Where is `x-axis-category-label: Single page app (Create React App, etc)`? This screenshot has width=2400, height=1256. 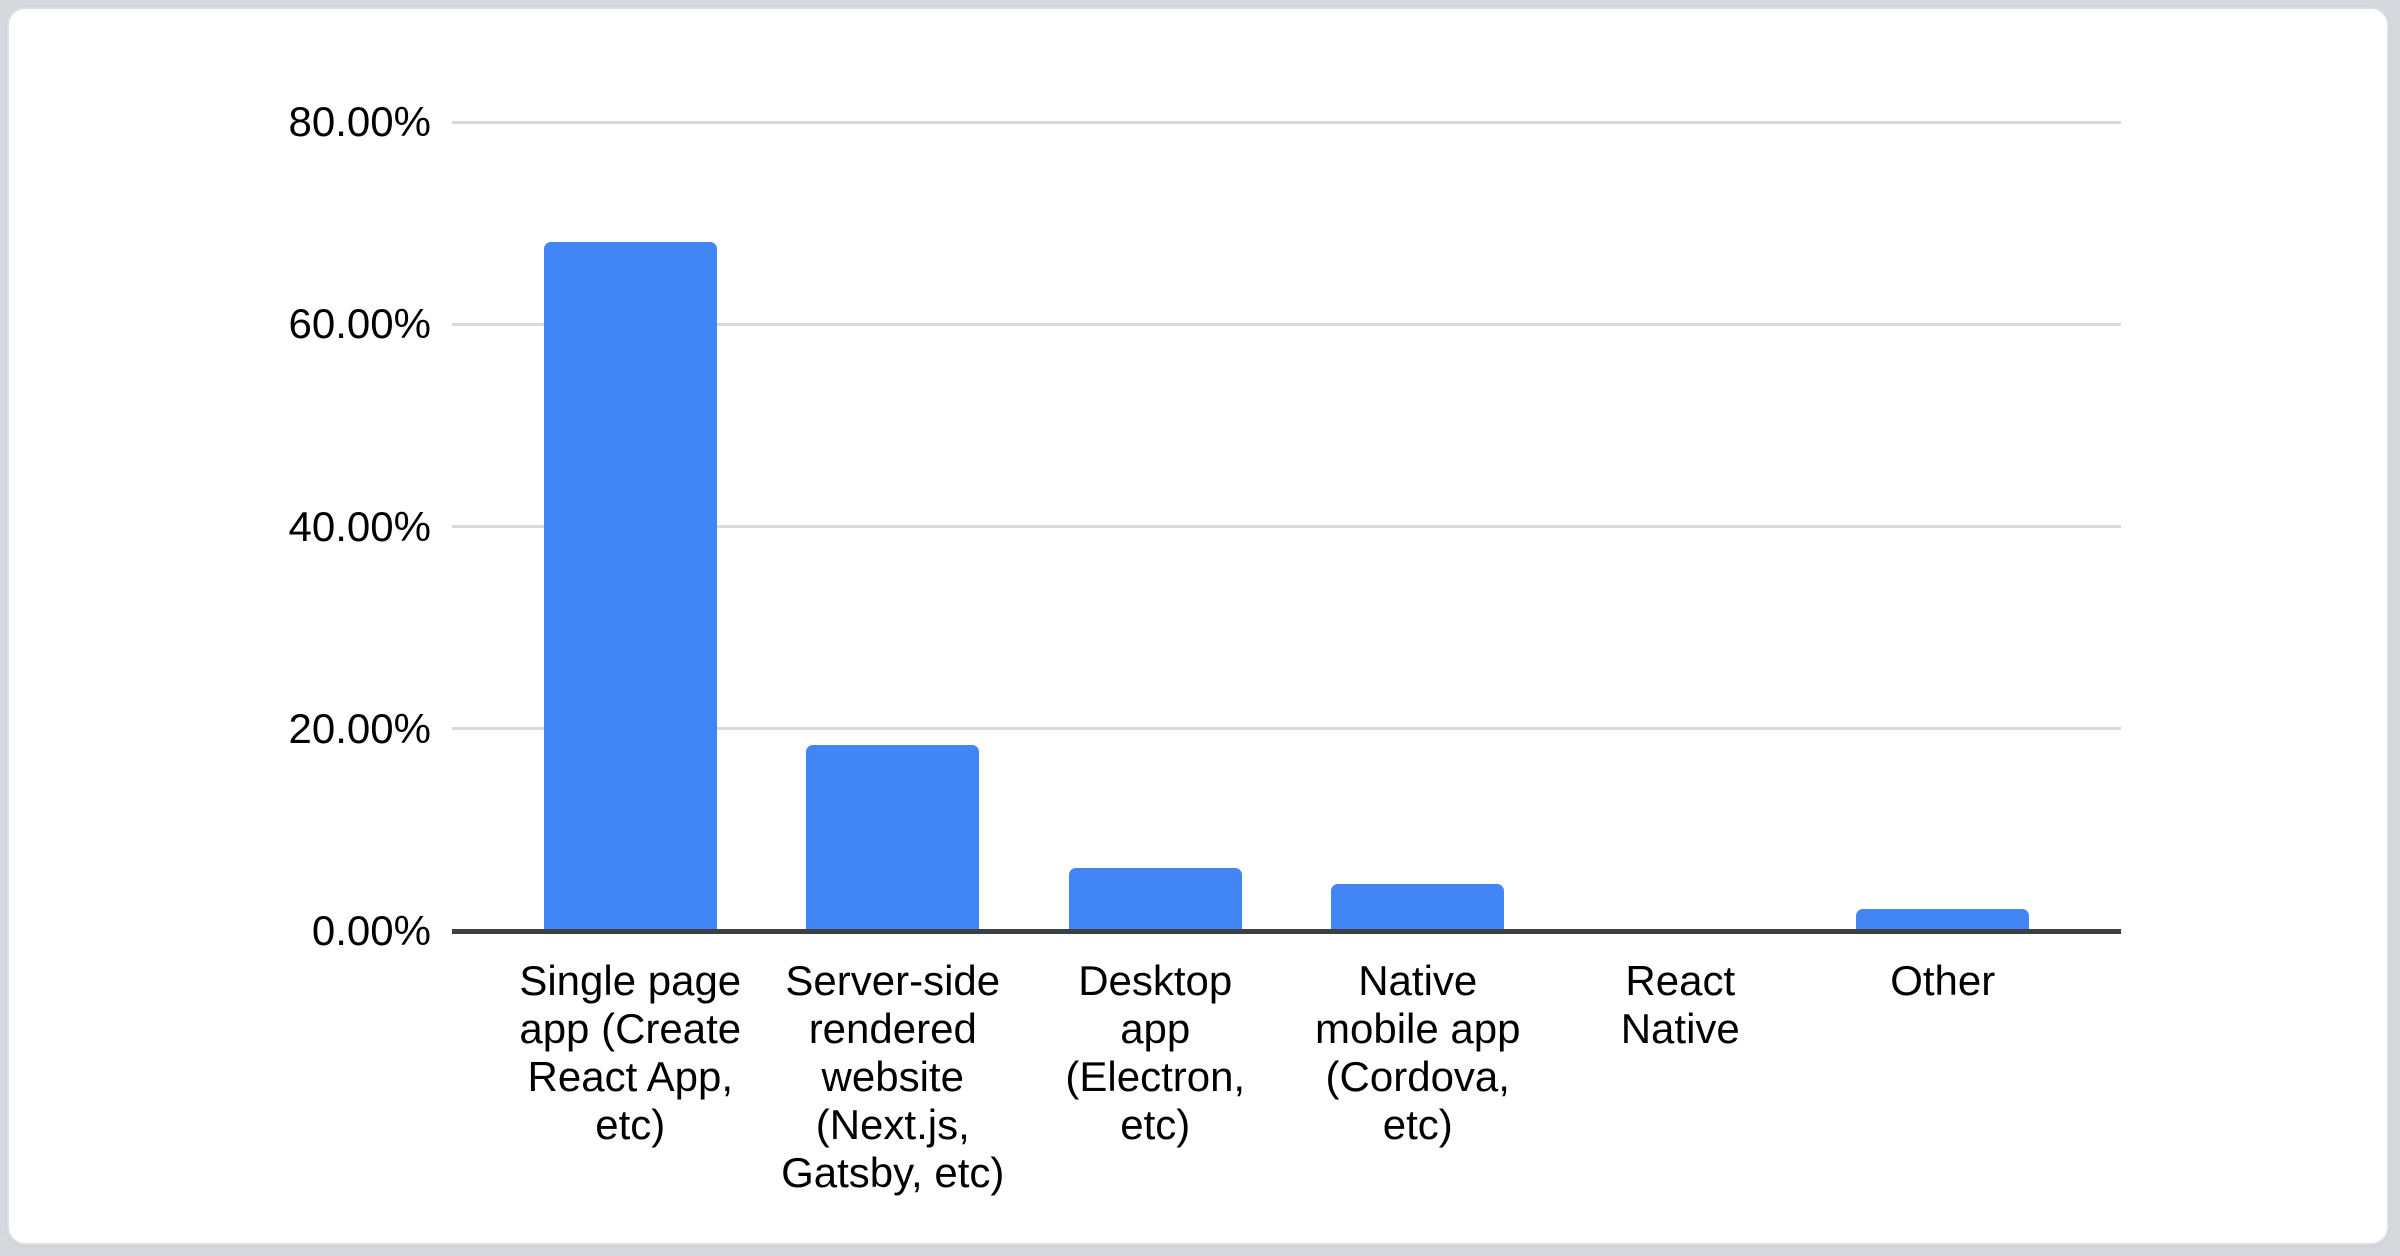 x-axis-category-label: Single page app (Create React App, etc) is located at coordinates (630, 1052).